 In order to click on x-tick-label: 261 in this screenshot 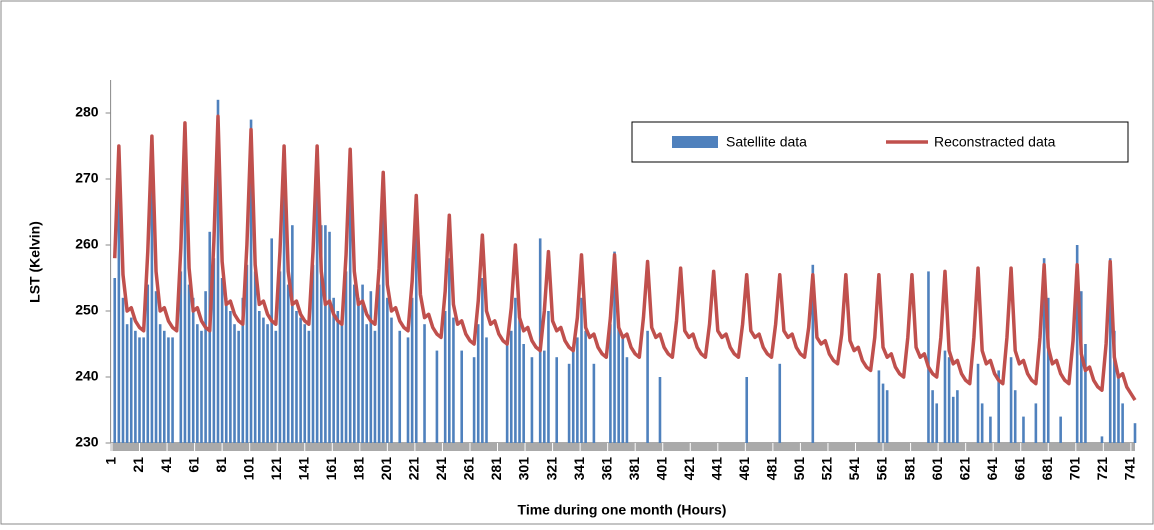, I will do `click(469, 469)`.